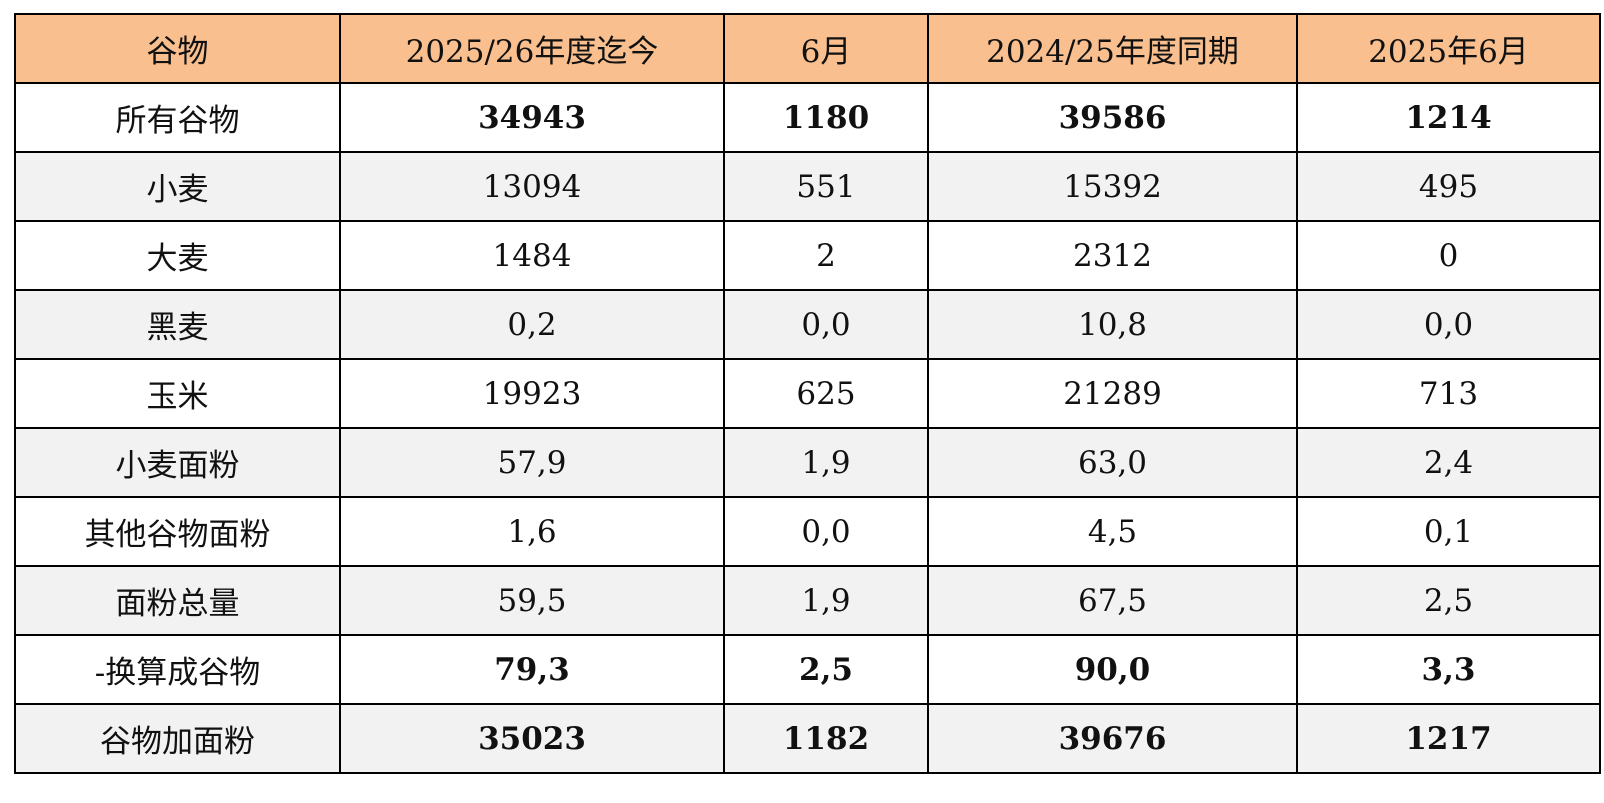 This screenshot has height=803, width=1604. I want to click on header-cell: 谷物, so click(177, 48).